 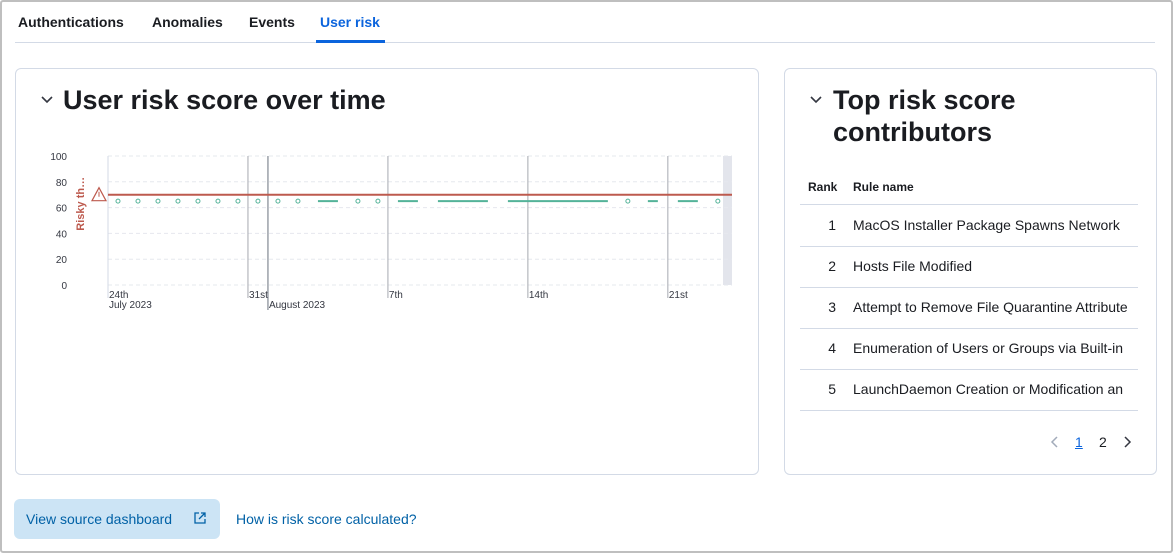 I want to click on rule-name: LaunchDaemon Creation or Modification an, so click(x=988, y=389).